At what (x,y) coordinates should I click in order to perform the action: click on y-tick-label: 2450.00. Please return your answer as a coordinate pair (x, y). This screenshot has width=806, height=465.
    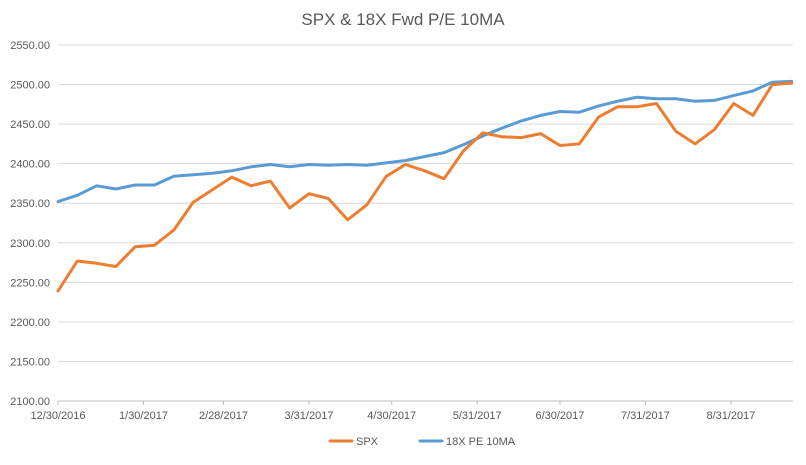
    Looking at the image, I should click on (30, 125).